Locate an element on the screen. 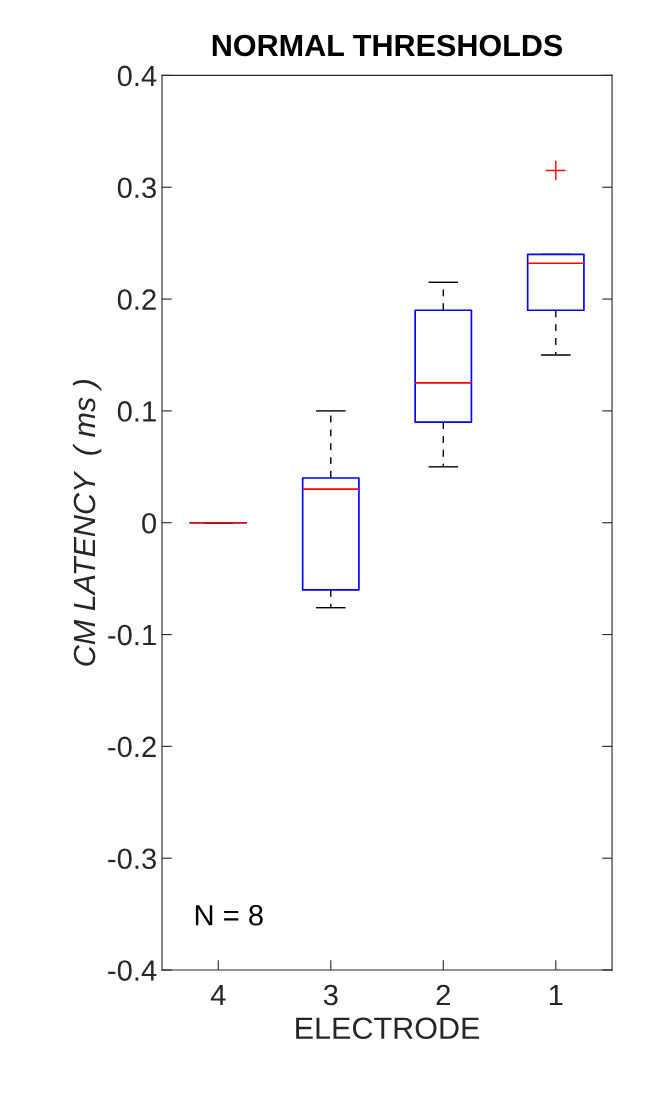 The image size is (656, 1093). y-tick-label: 0 is located at coordinates (149, 523).